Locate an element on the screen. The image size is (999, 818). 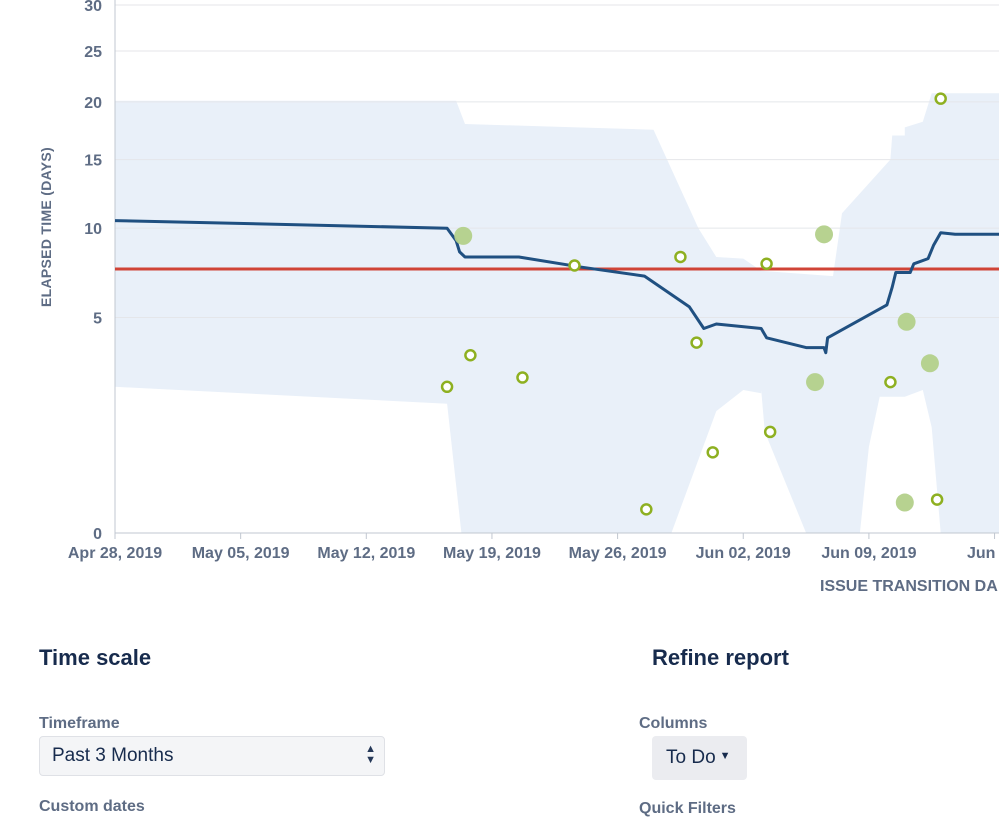
x-tick-label: Apr 28, 2019 is located at coordinates (115, 553).